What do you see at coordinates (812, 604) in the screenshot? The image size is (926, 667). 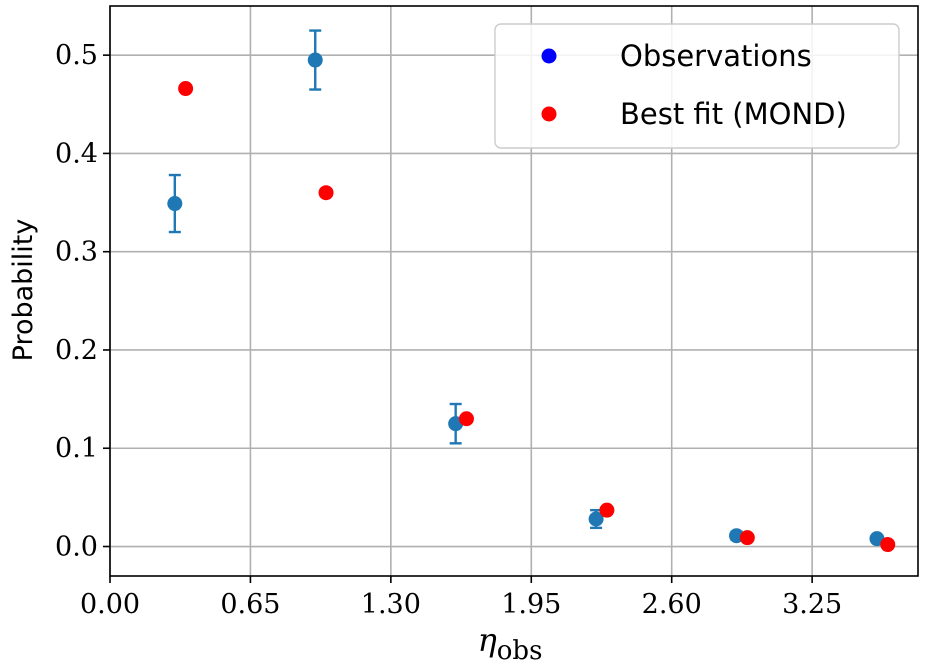 I see `x-tick-label: 3.25` at bounding box center [812, 604].